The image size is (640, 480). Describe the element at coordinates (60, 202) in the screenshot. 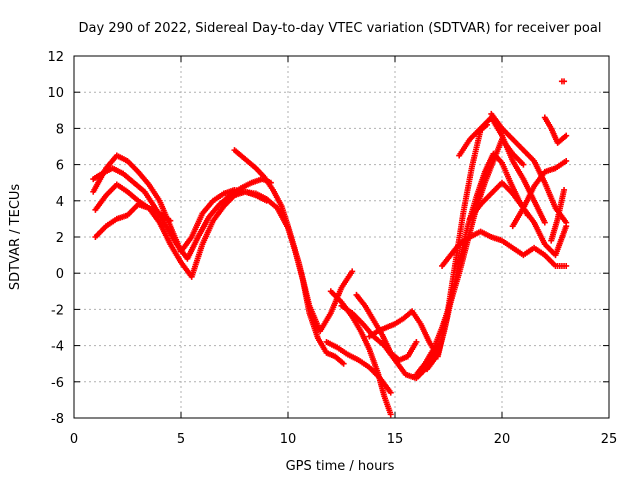

I see `y-tick-label: 4` at that location.